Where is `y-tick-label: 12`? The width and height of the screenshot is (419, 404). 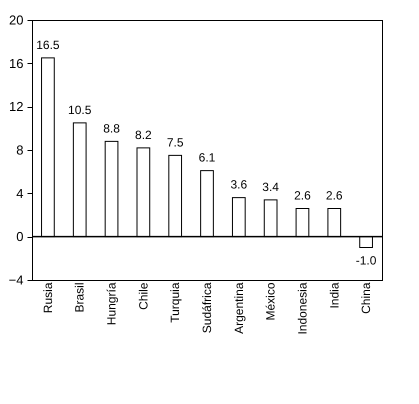
y-tick-label: 12 is located at coordinates (16, 106).